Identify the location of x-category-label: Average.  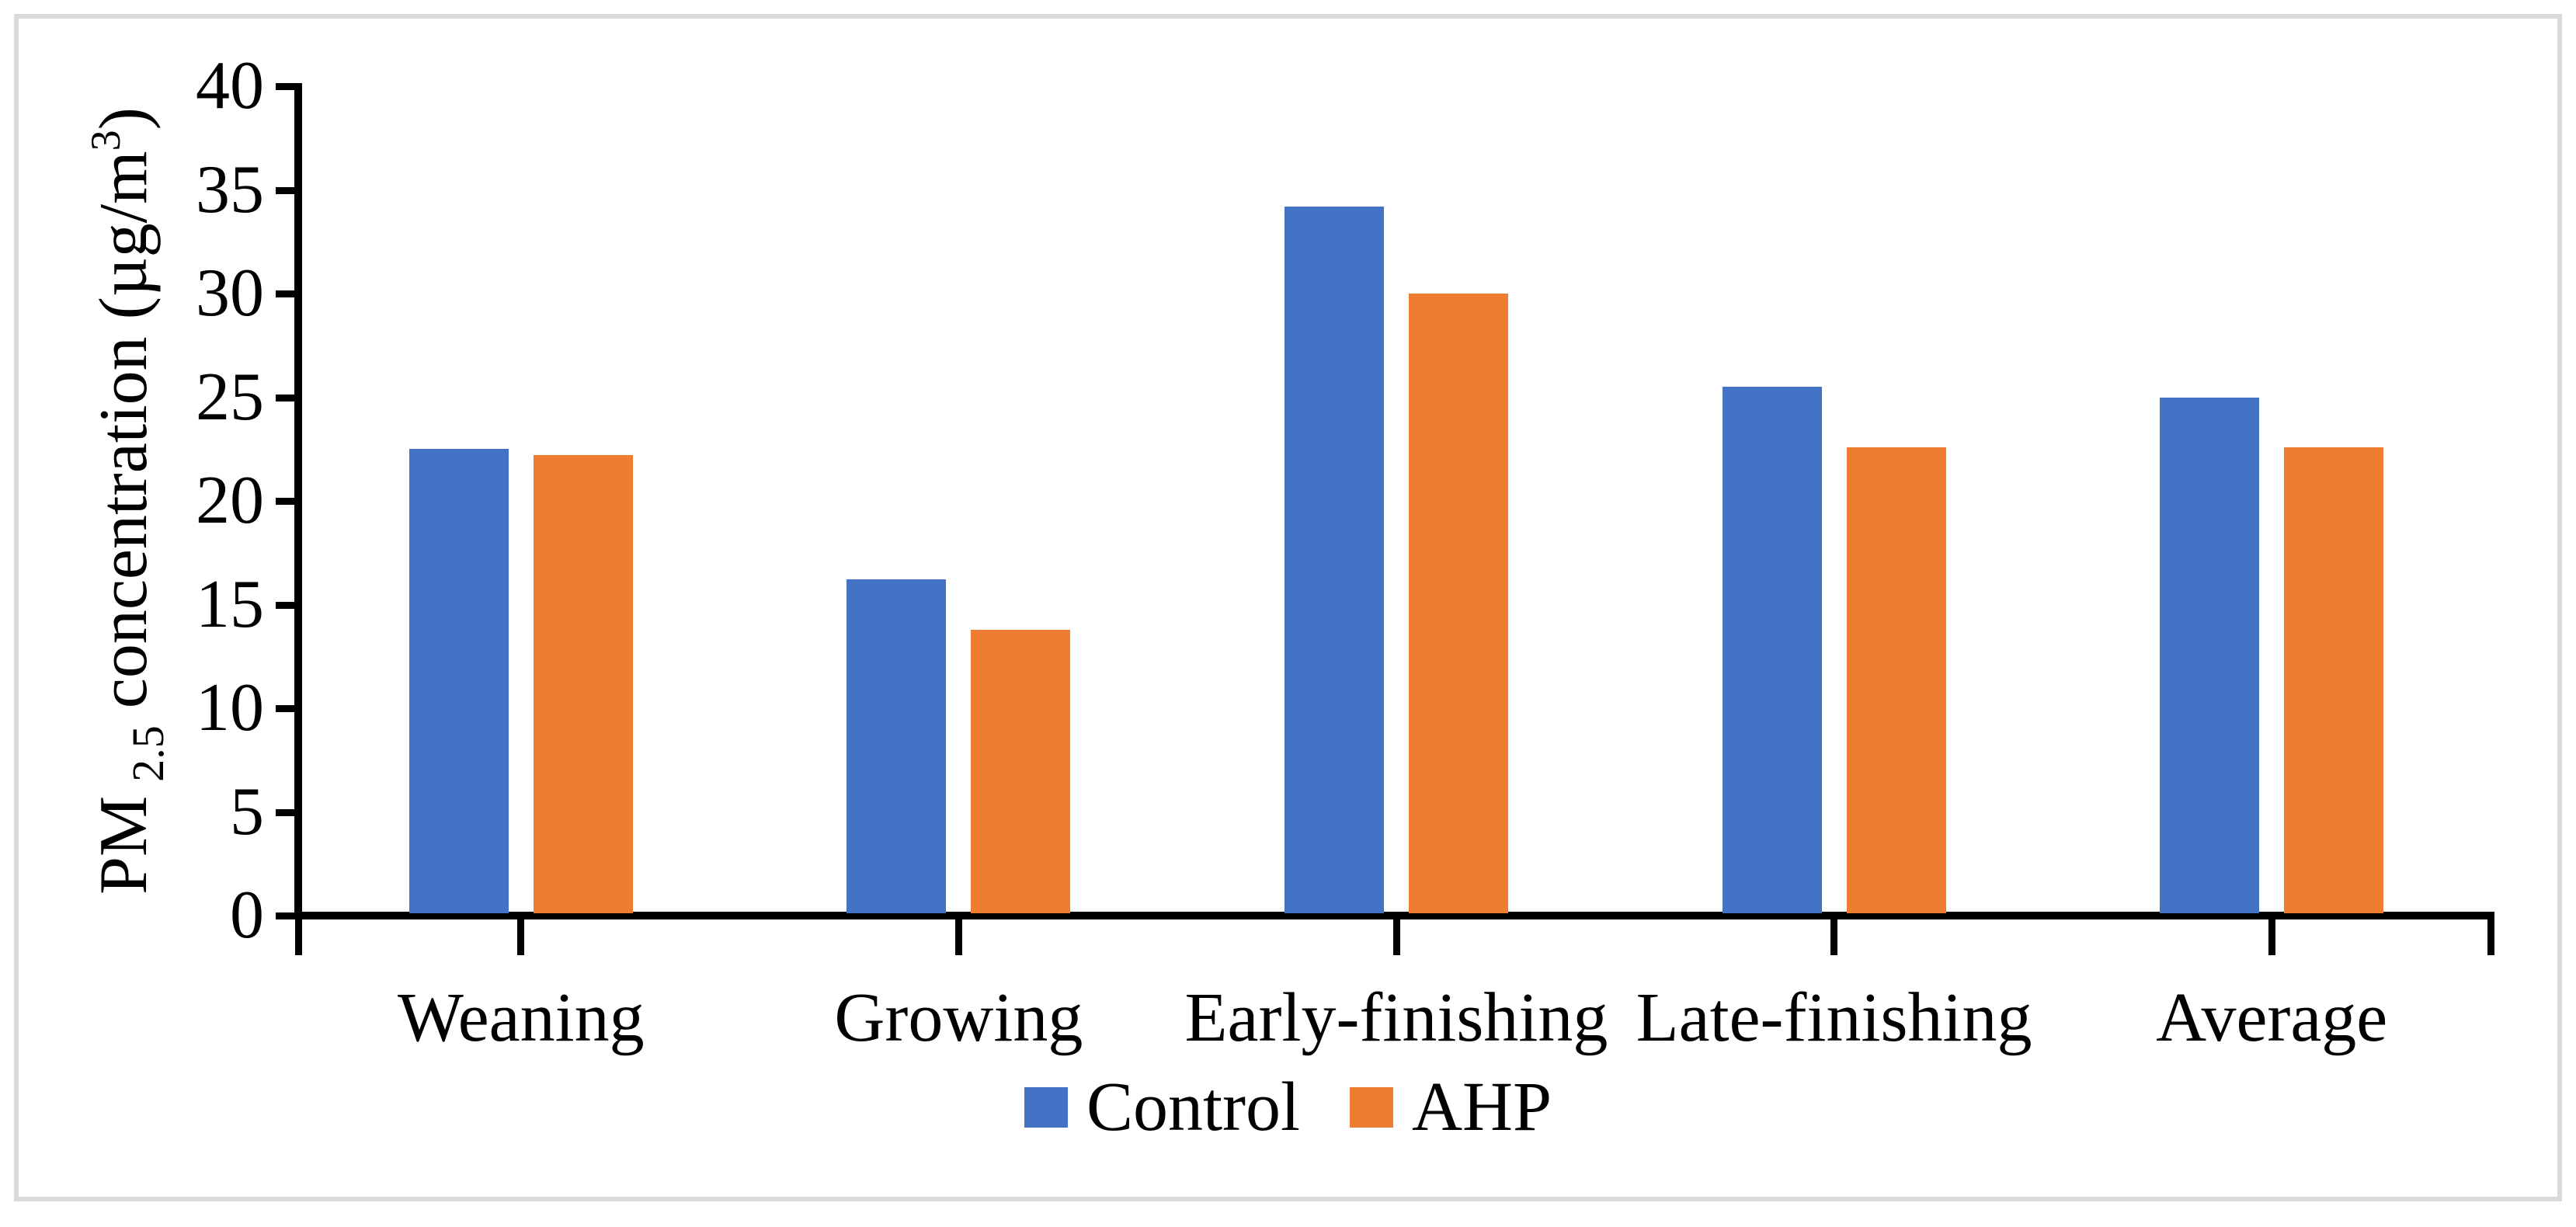
(2272, 1017).